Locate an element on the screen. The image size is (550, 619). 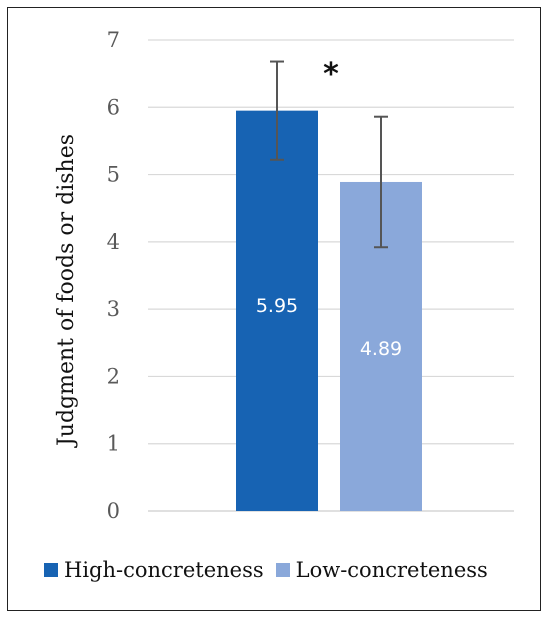
y-tick-0: 0 is located at coordinates (113, 511).